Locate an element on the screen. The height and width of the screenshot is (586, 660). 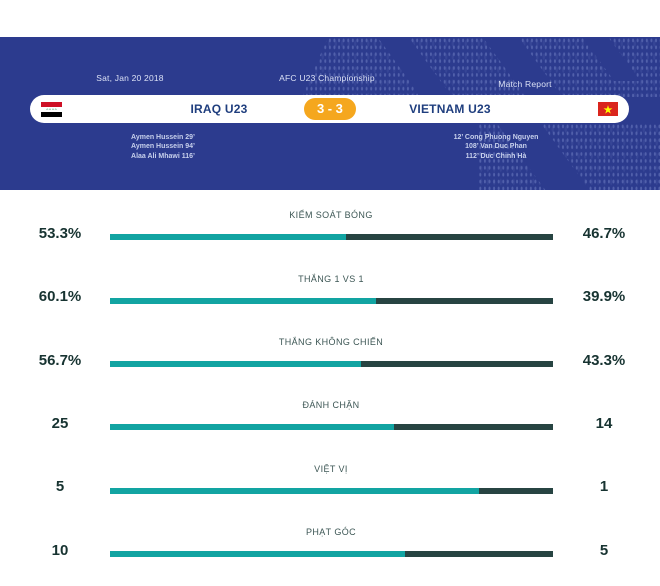
home-team-name: IRAQ U23 is located at coordinates (219, 109).